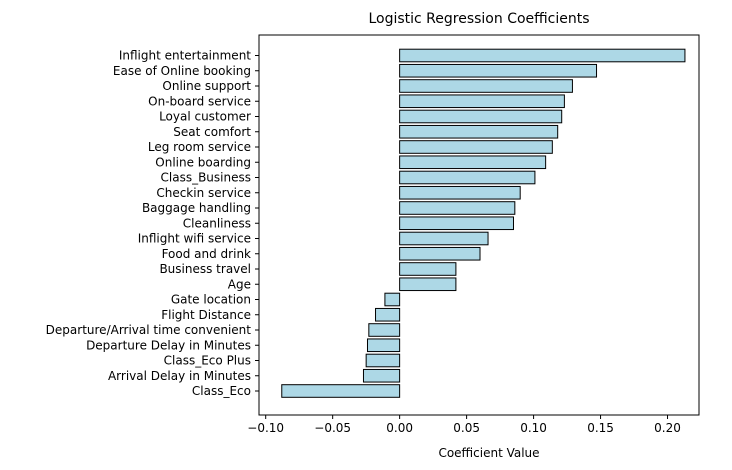 The height and width of the screenshot is (470, 732). Describe the element at coordinates (203, 193) in the screenshot. I see `y-tick-label: Checkin service` at that location.